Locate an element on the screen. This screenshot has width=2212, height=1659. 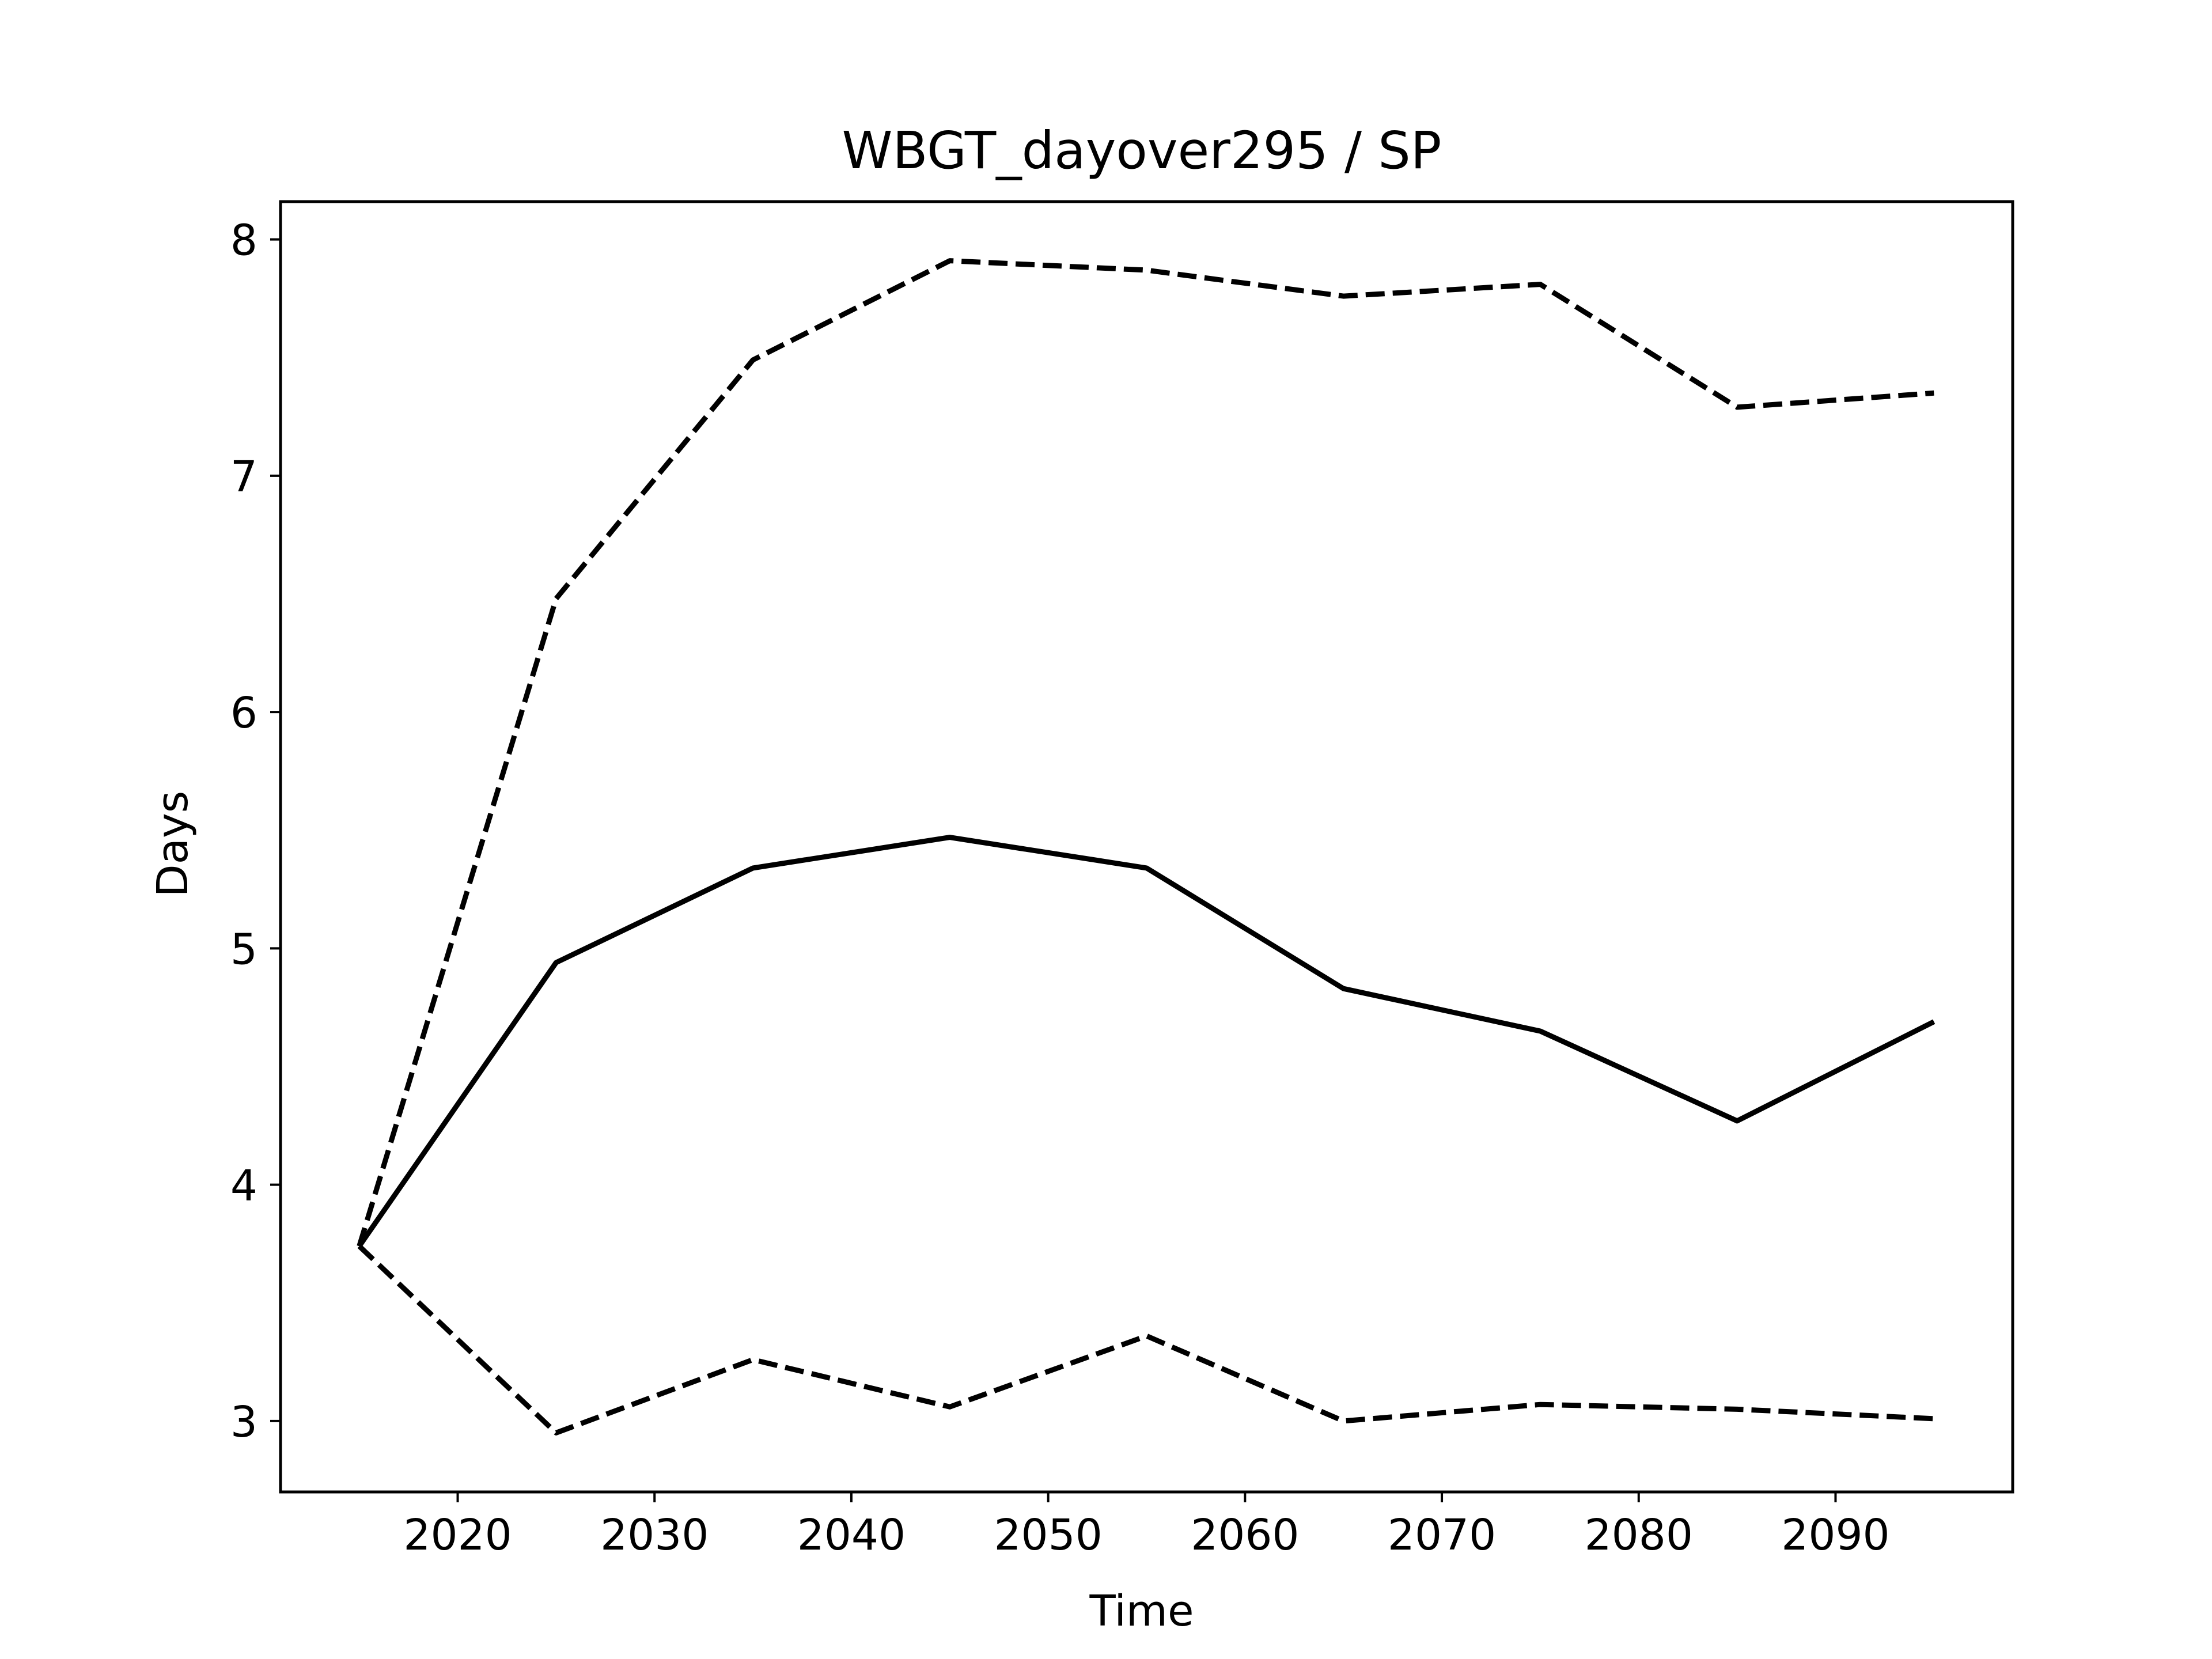
x-tick-label: 2070 is located at coordinates (1442, 1535).